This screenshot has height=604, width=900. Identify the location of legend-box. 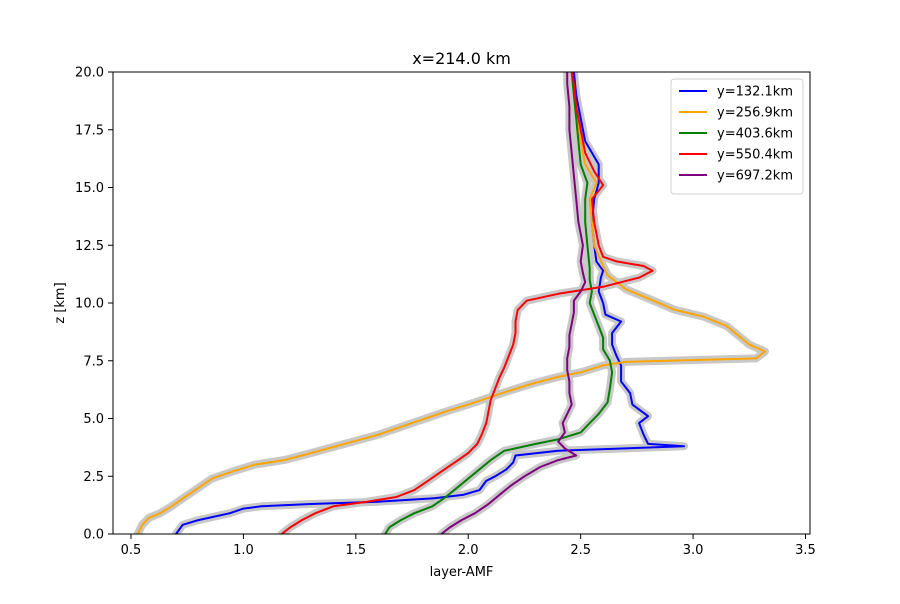
(737, 136).